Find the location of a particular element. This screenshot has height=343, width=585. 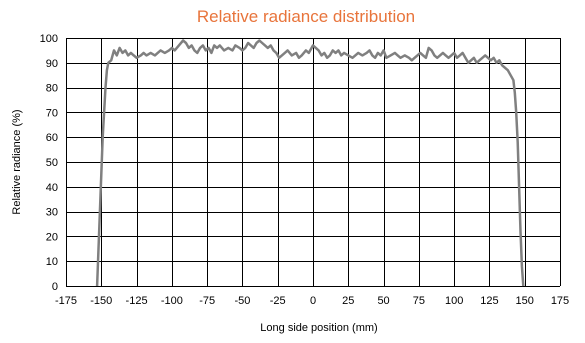

x-tick-label: 100 is located at coordinates (454, 301).